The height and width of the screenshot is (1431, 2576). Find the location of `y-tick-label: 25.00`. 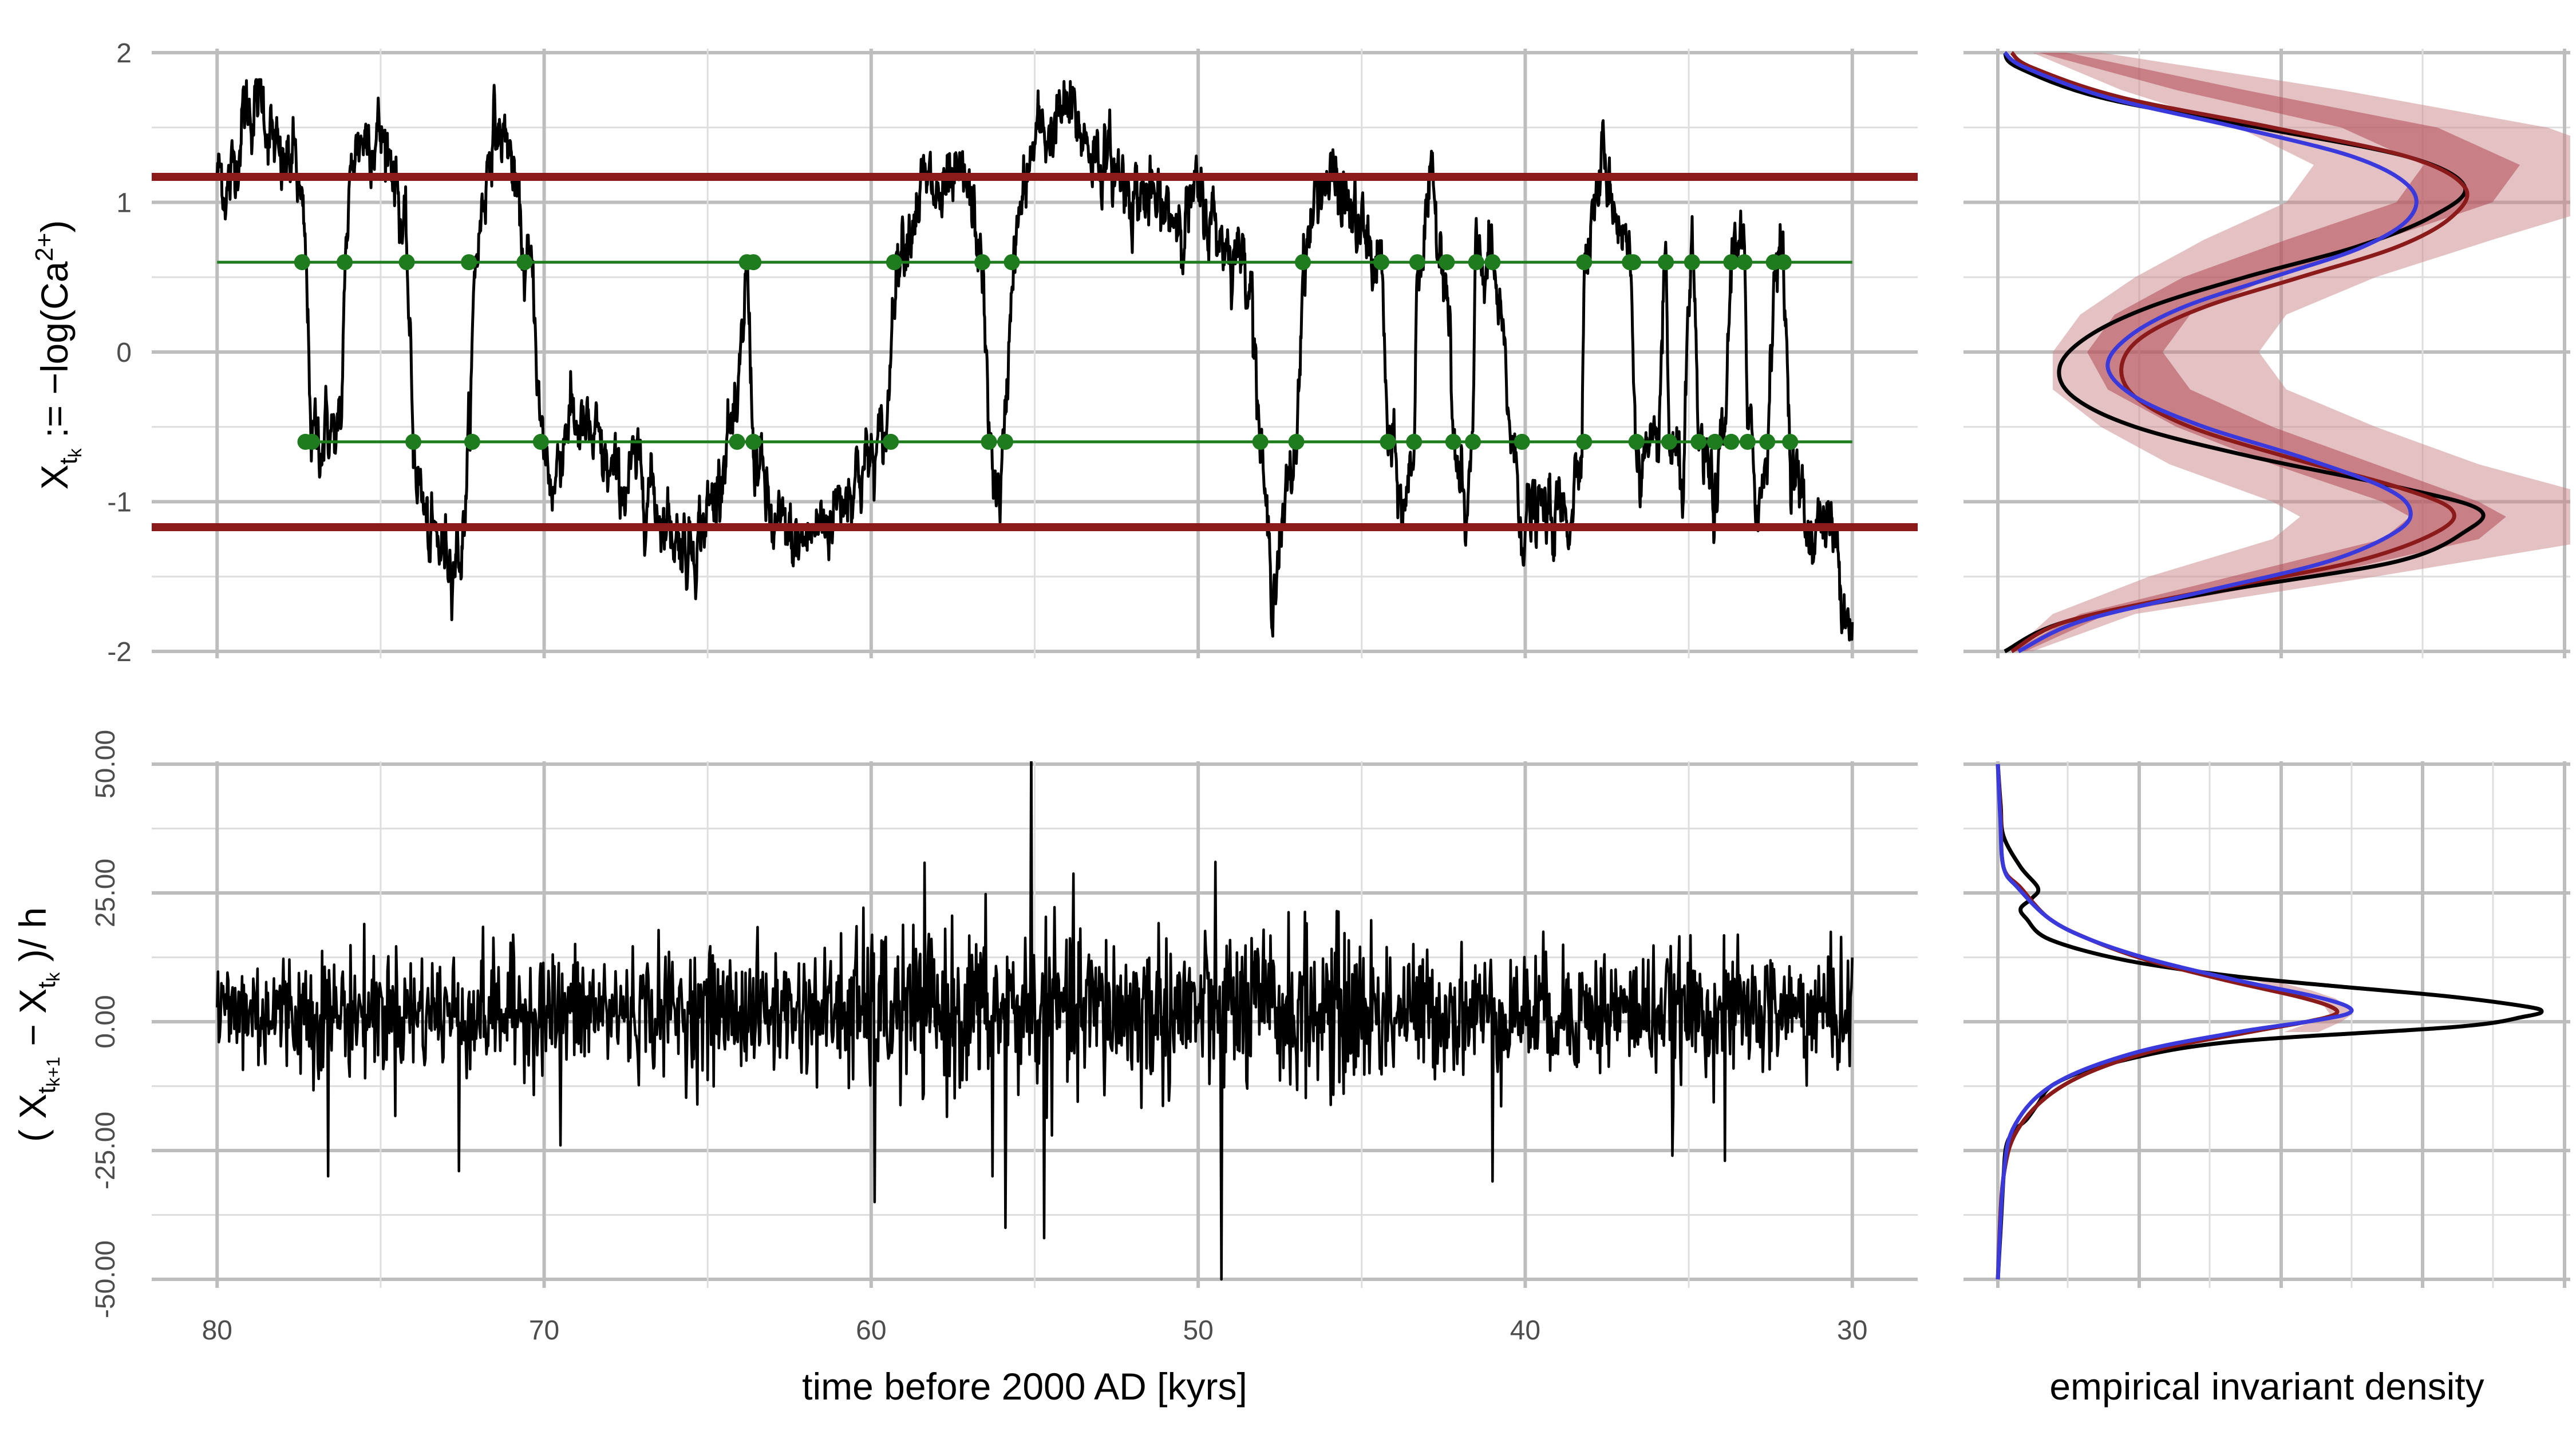

y-tick-label: 25.00 is located at coordinates (105, 893).